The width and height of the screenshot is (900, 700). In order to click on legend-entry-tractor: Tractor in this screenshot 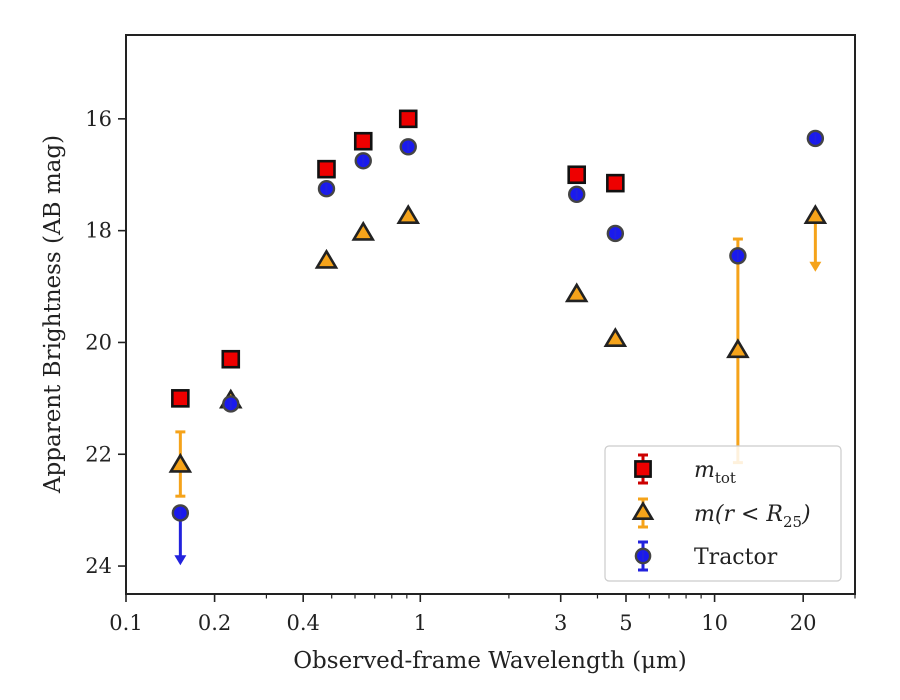, I will do `click(706, 556)`.